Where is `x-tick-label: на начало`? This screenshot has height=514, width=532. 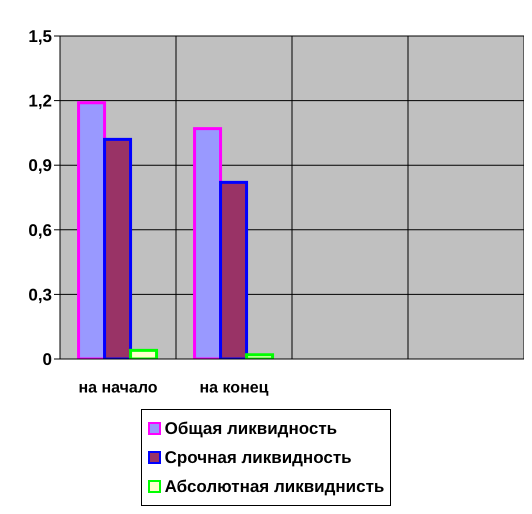
x-tick-label: на начало is located at coordinates (118, 387).